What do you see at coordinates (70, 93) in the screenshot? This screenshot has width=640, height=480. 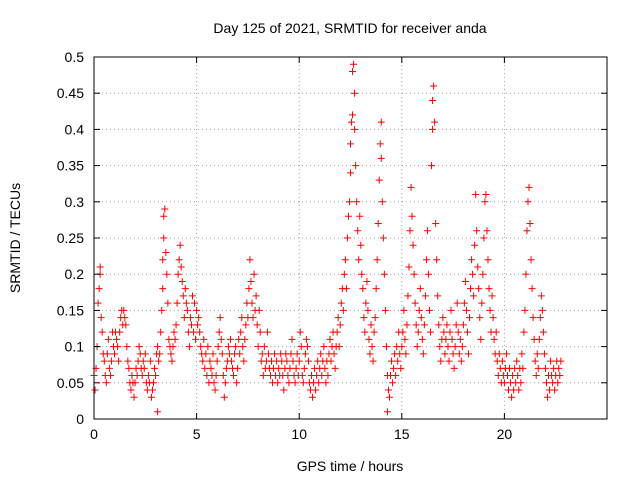 I see `y-tick-label: 0.45` at bounding box center [70, 93].